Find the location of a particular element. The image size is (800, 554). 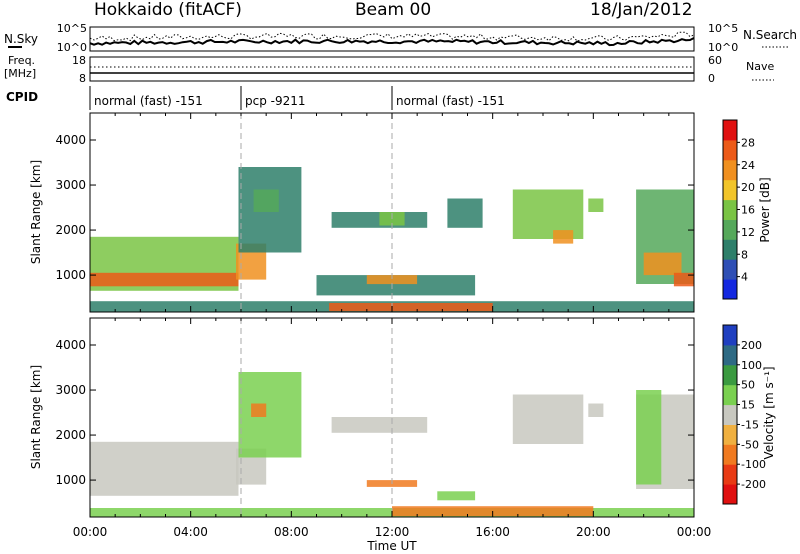

nave-label: Nave is located at coordinates (760, 66).